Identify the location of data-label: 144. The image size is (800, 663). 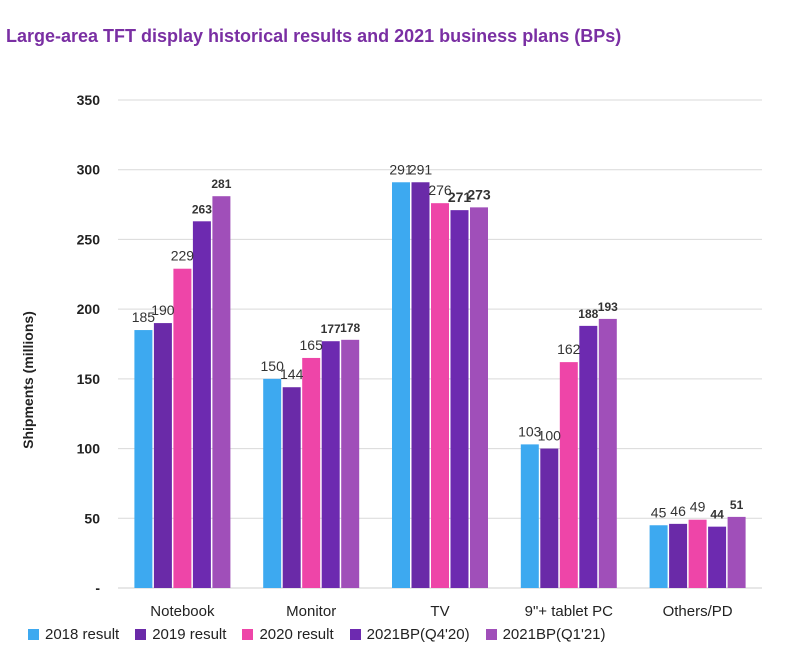
(292, 374).